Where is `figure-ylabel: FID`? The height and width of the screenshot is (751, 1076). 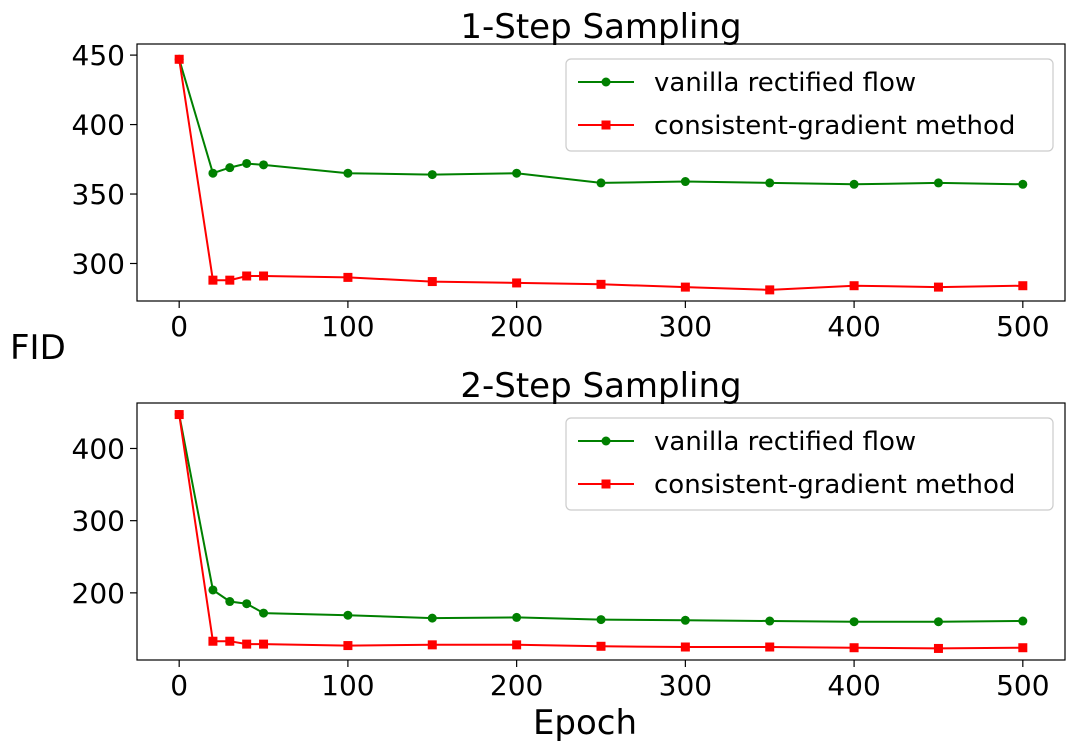
figure-ylabel: FID is located at coordinates (38, 348).